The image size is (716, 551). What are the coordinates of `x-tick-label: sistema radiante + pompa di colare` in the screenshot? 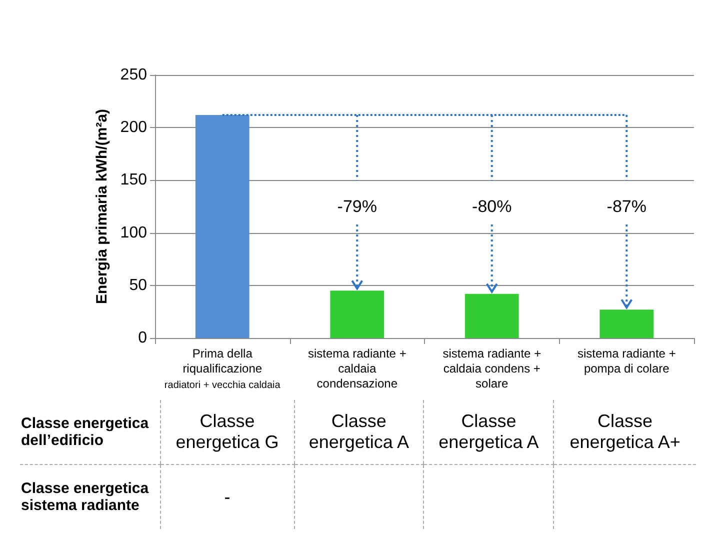 It's located at (626, 361).